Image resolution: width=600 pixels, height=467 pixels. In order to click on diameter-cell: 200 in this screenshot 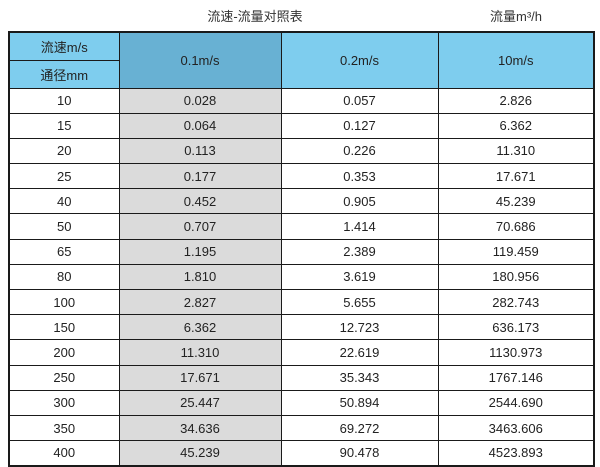, I will do `click(64, 352)`.